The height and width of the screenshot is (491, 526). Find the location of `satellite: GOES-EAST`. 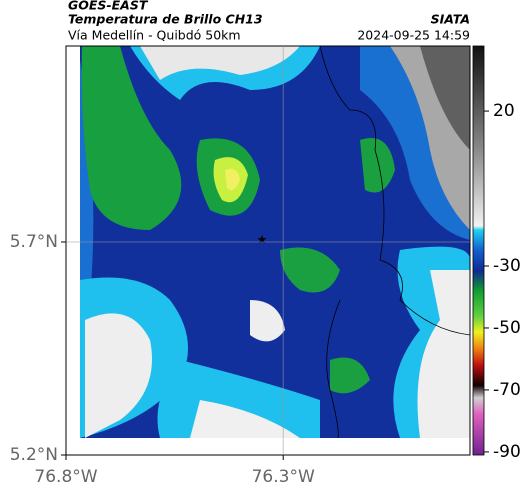

satellite: GOES-EAST is located at coordinates (108, 6).